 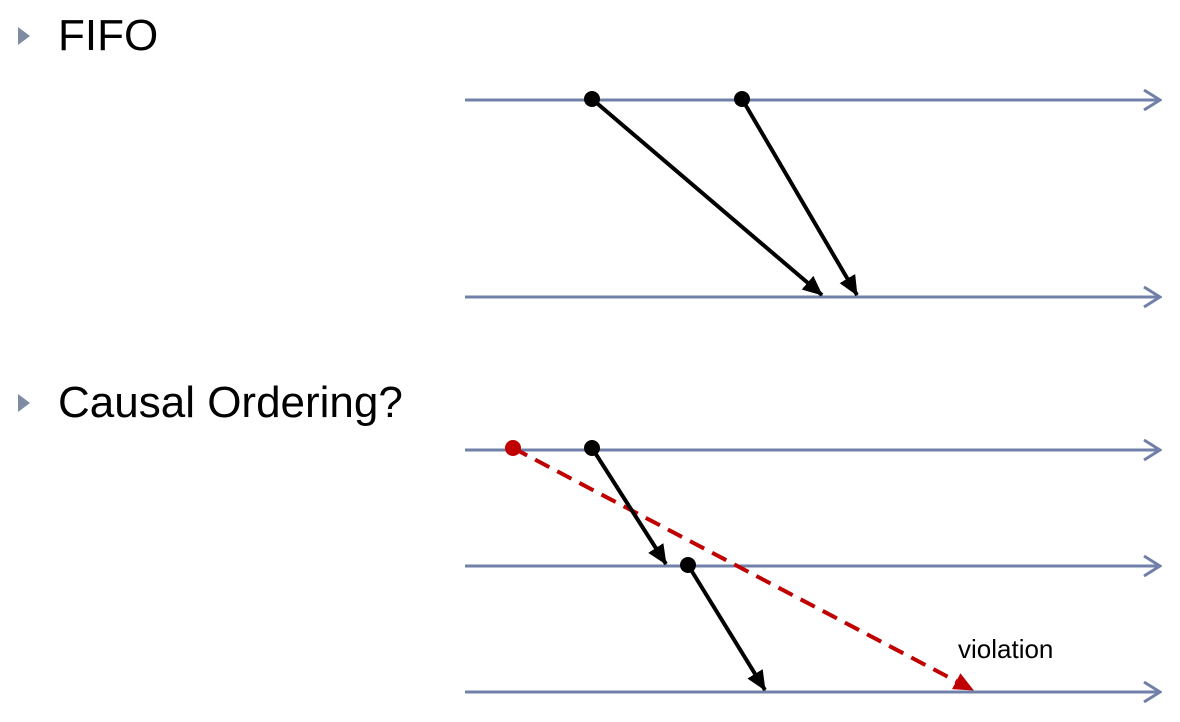 What do you see at coordinates (108, 35) in the screenshot?
I see `bullet-fifo-label: FIFO` at bounding box center [108, 35].